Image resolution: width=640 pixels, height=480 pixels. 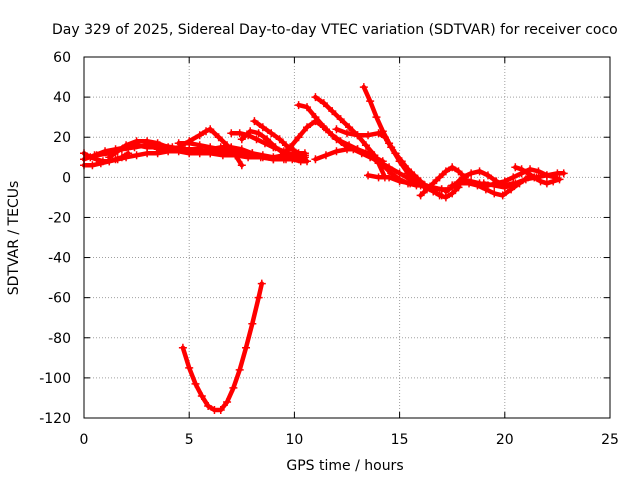 What do you see at coordinates (59, 218) in the screenshot?
I see `y-tick-label: -20` at bounding box center [59, 218].